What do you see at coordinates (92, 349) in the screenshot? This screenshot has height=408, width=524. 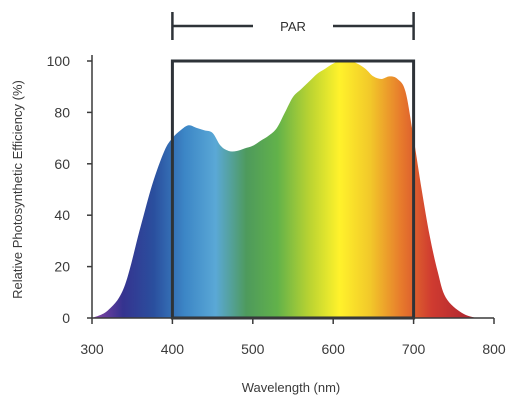 I see `x-tick-label: 300` at bounding box center [92, 349].